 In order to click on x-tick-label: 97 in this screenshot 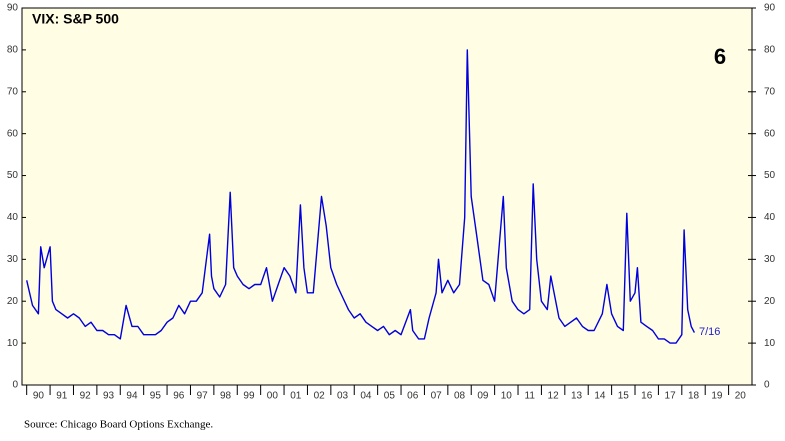, I will do `click(203, 396)`.